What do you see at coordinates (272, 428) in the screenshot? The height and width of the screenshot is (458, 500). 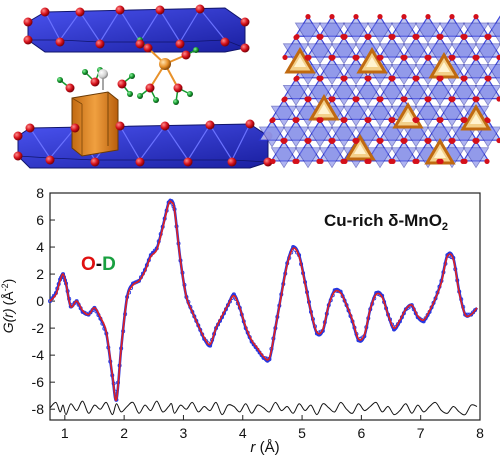 I see `x-ticks: 1 2 3 4 5 6 7 8` at bounding box center [272, 428].